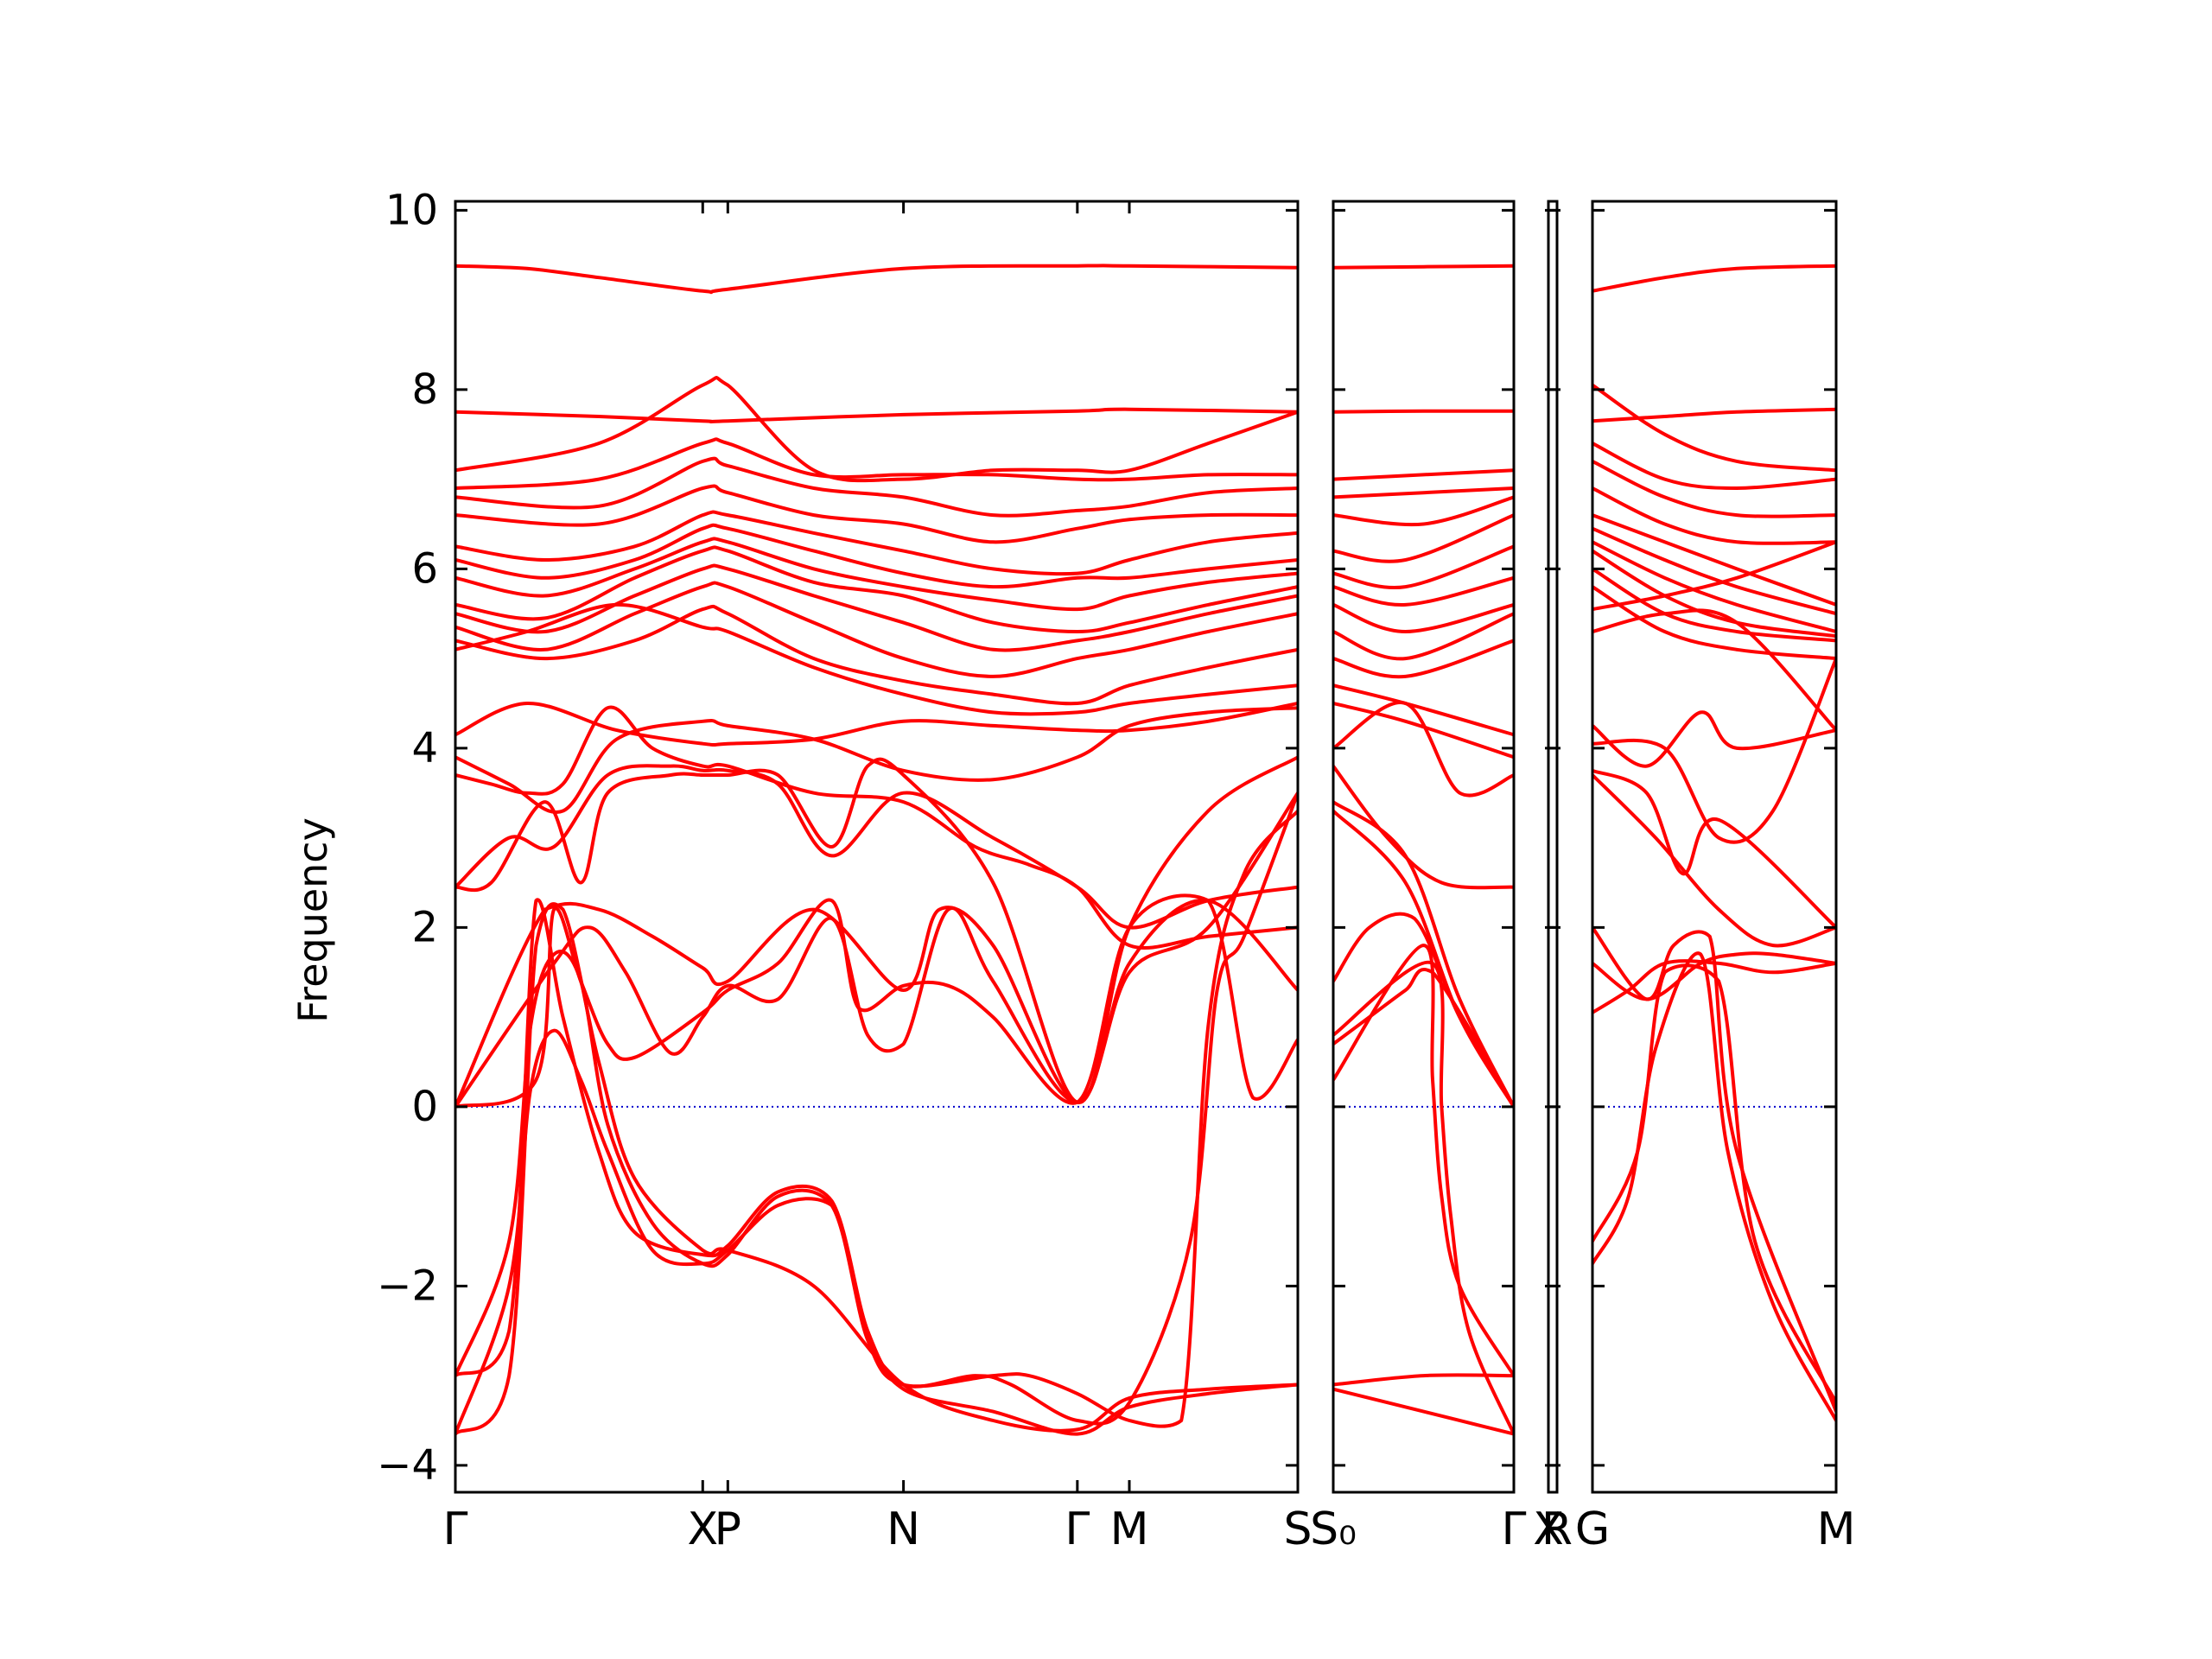 The image size is (2212, 1659). I want to click on y-tick-label: 4, so click(424, 748).